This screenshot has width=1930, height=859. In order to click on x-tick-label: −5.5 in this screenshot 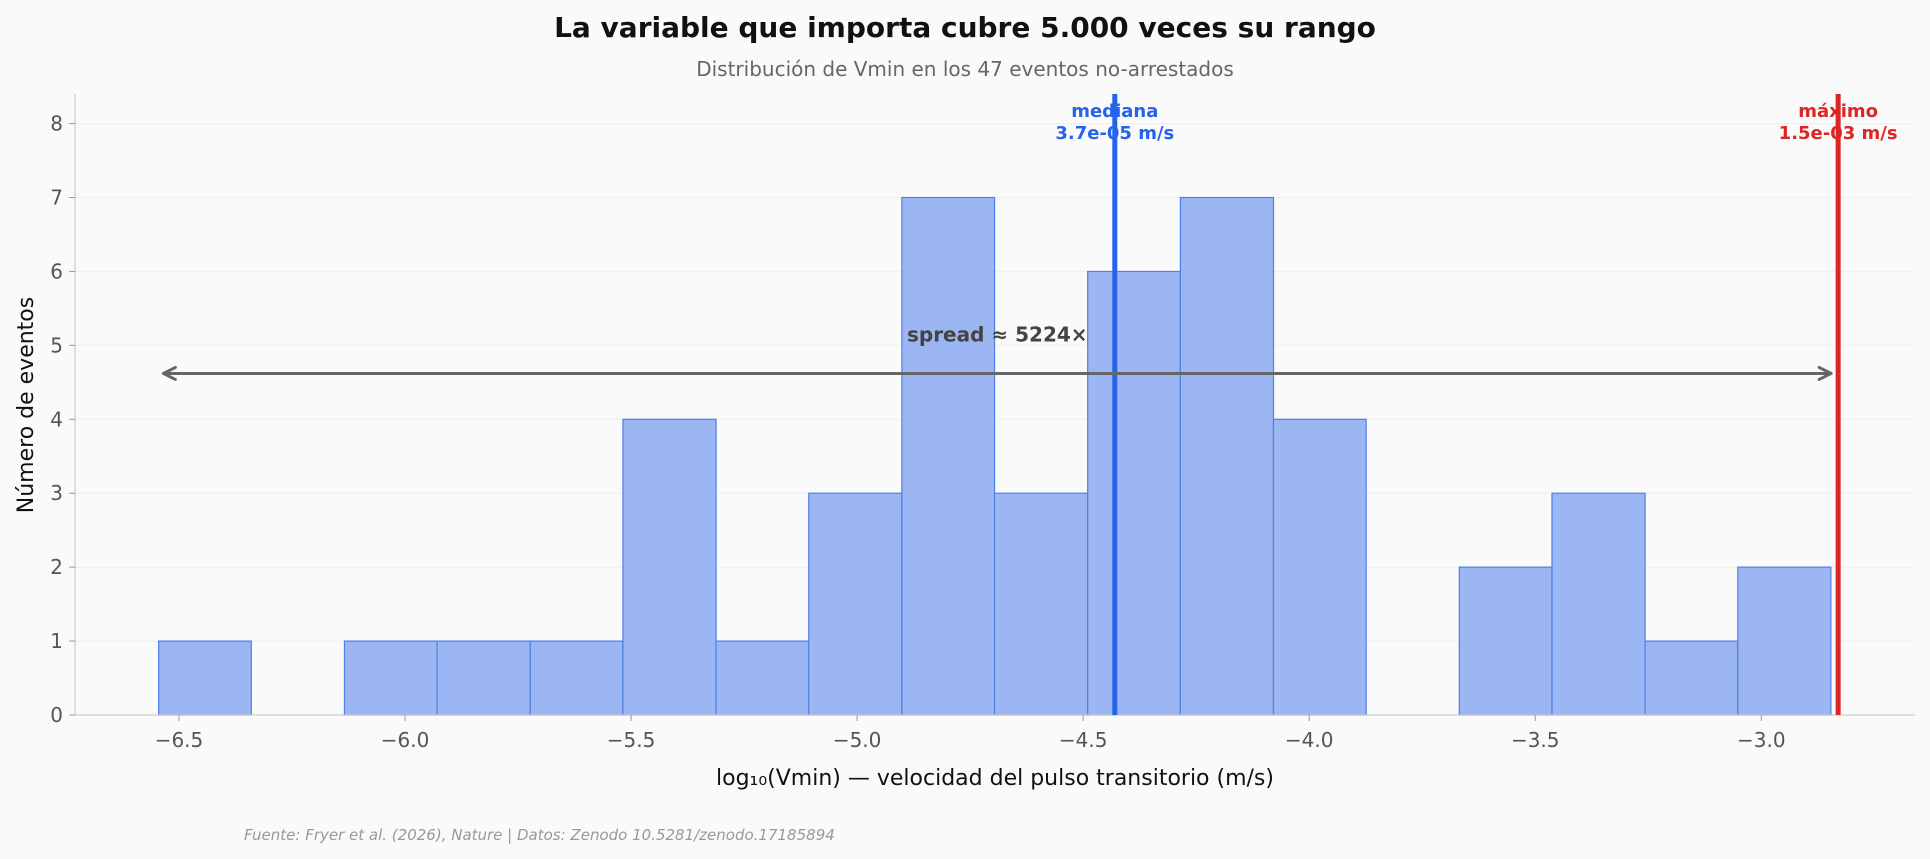, I will do `click(631, 740)`.